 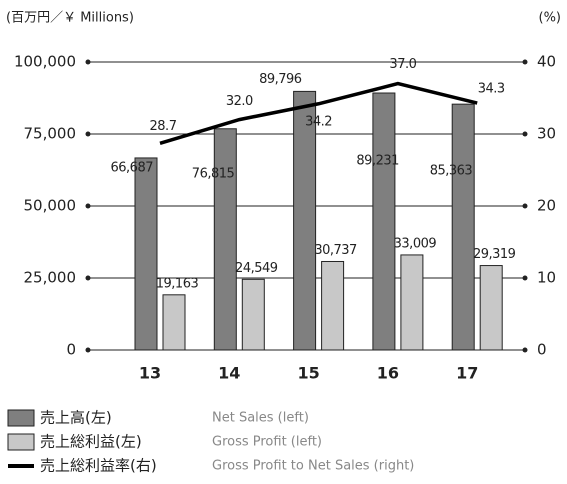 What do you see at coordinates (542, 350) in the screenshot?
I see `y2-tick-label: 0` at bounding box center [542, 350].